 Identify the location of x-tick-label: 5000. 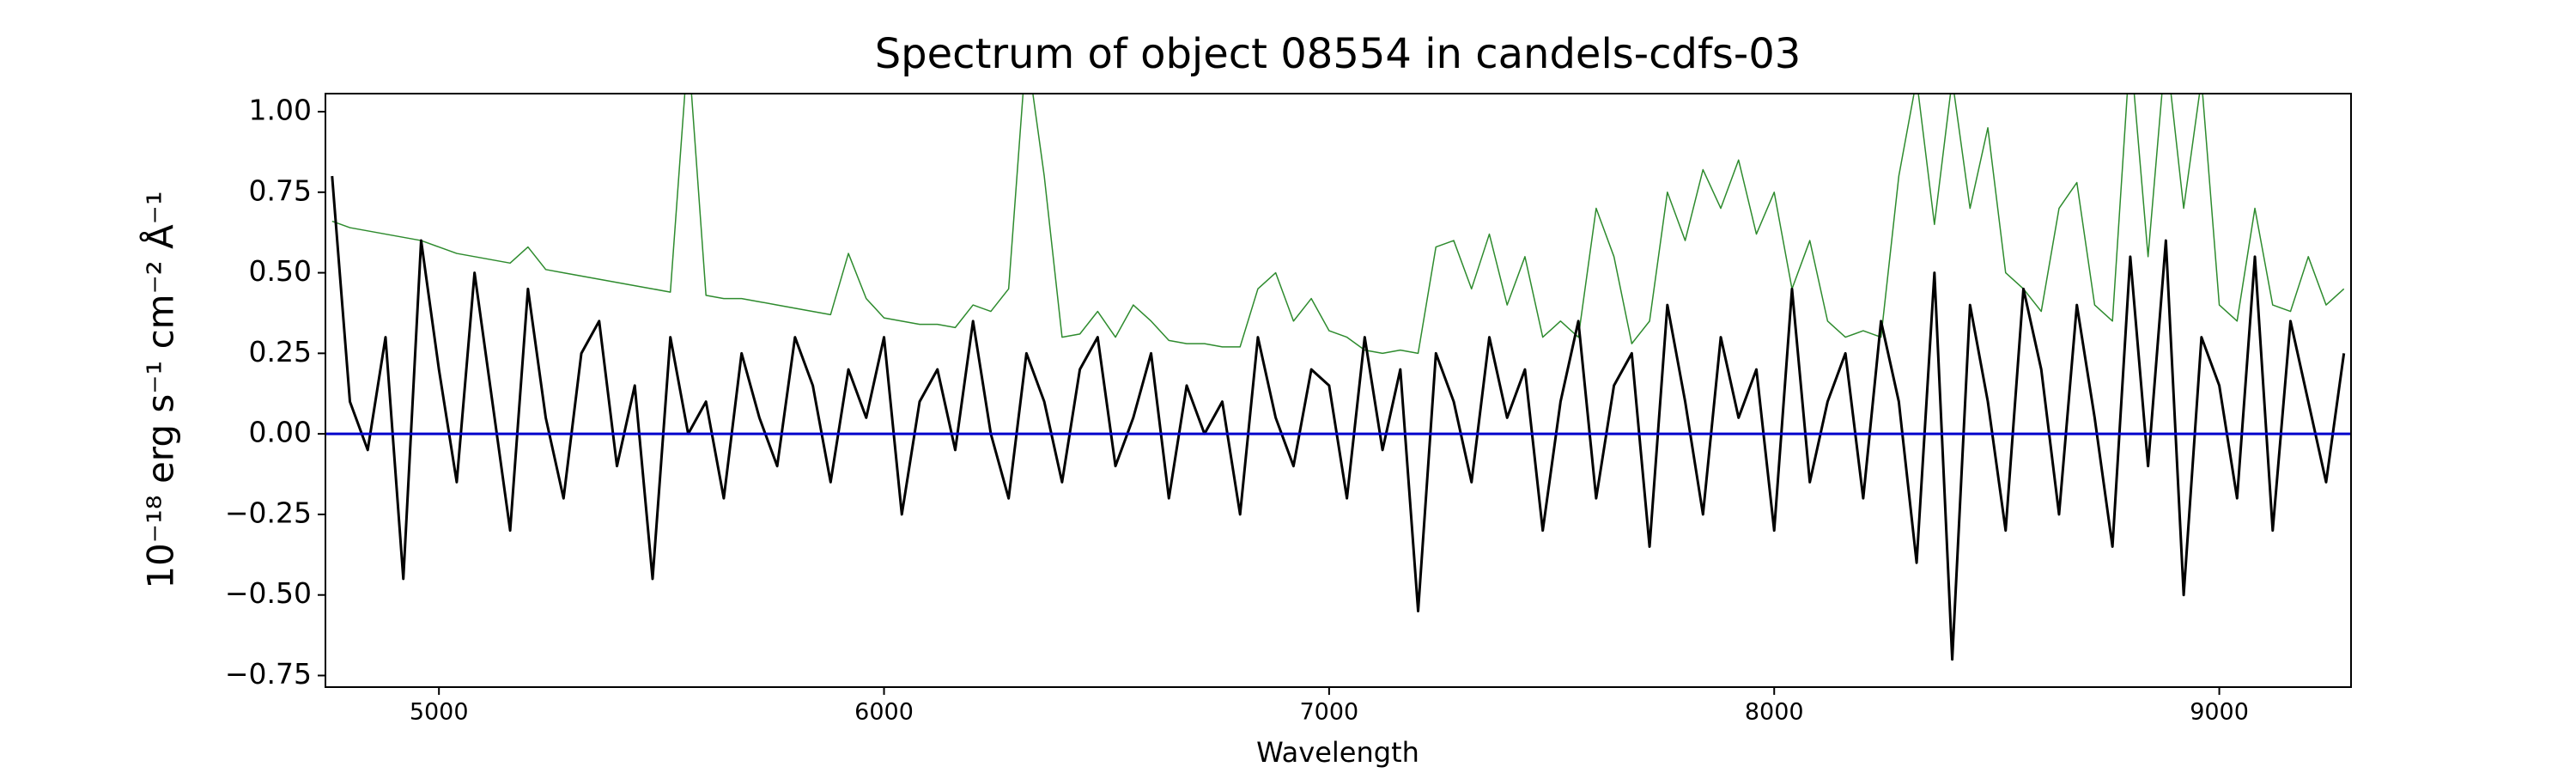
(440, 712).